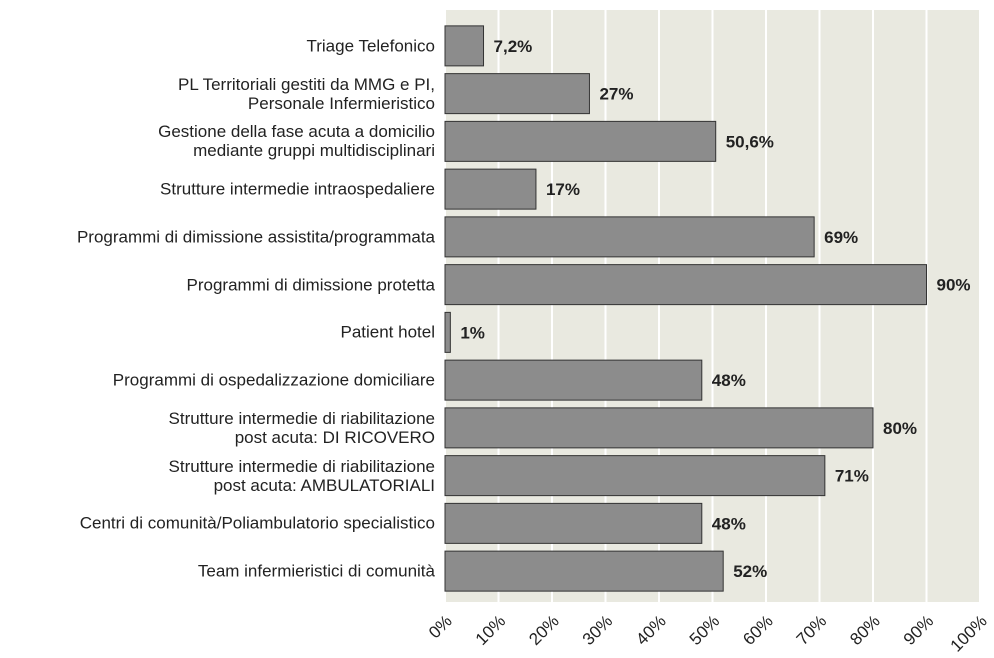 The image size is (994, 658). I want to click on x-tick-label: 60%, so click(757, 629).